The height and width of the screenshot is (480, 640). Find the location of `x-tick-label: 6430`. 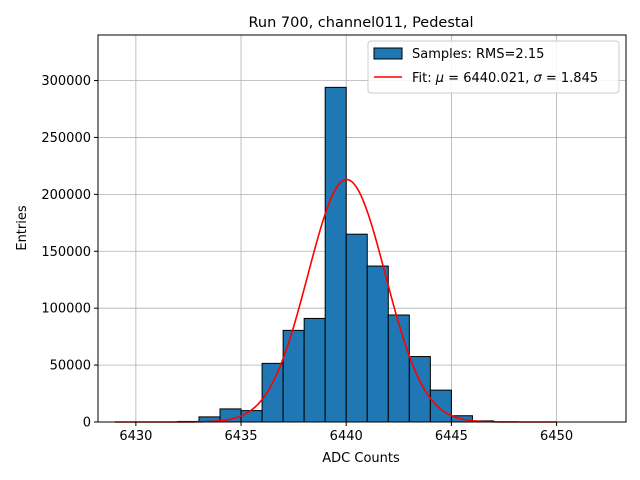

x-tick-label: 6430 is located at coordinates (135, 436).